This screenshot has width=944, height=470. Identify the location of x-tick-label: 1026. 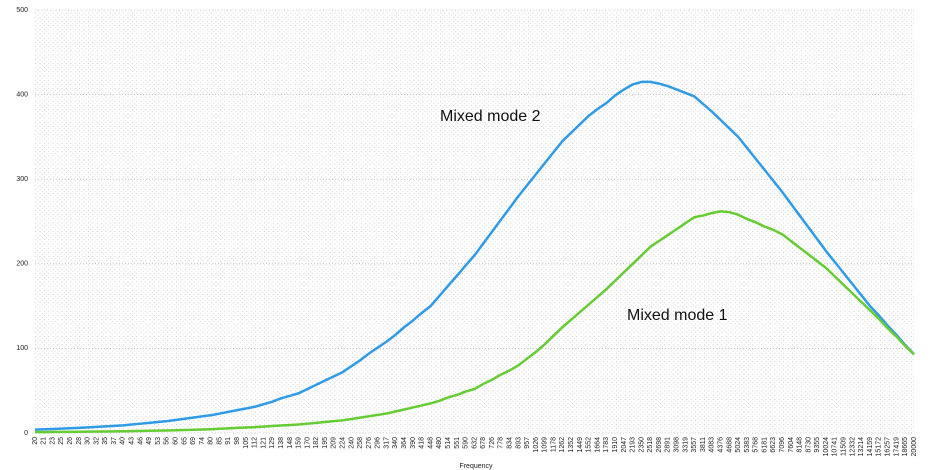
(536, 445).